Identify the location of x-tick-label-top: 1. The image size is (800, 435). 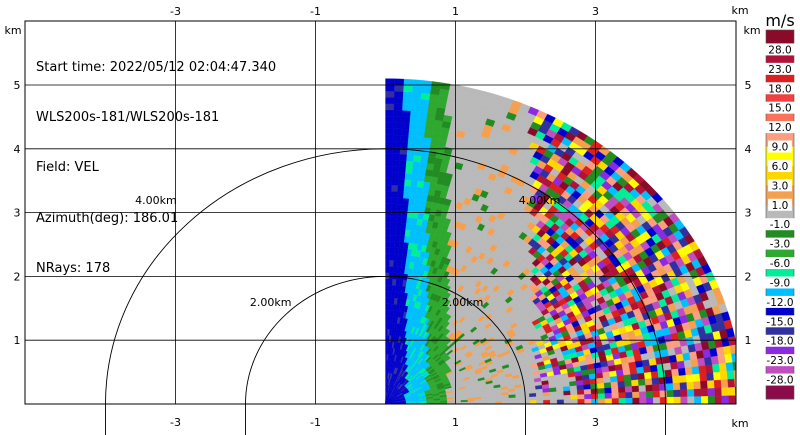
(455, 11).